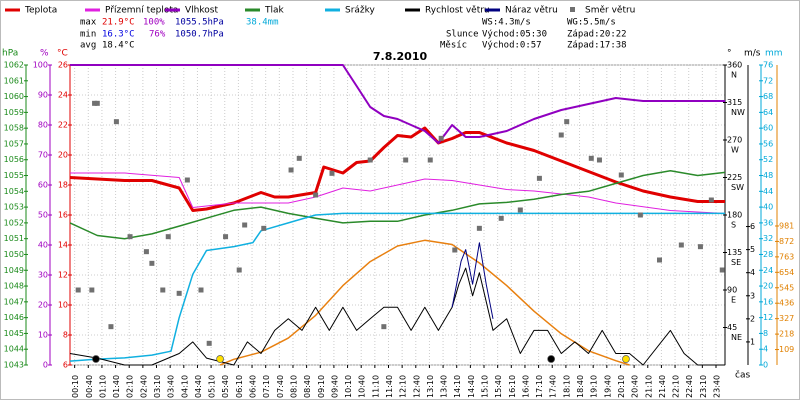 The height and width of the screenshot is (400, 800). Describe the element at coordinates (43, 185) in the screenshot. I see `axis-tick-label: 60` at that location.